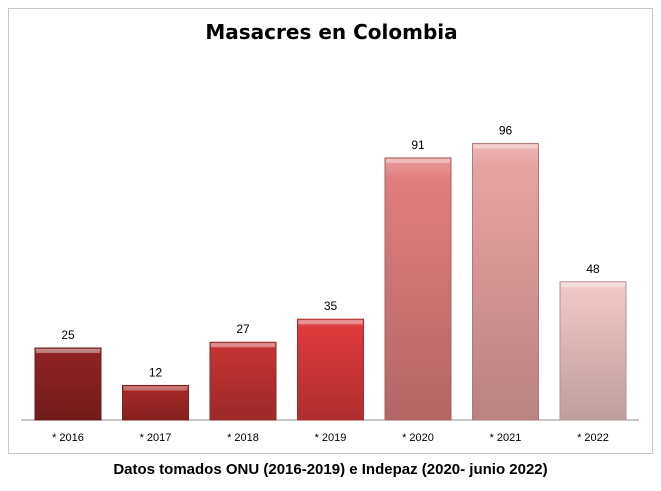 The image size is (661, 491). Describe the element at coordinates (506, 131) in the screenshot. I see `data-label-5: 96` at that location.